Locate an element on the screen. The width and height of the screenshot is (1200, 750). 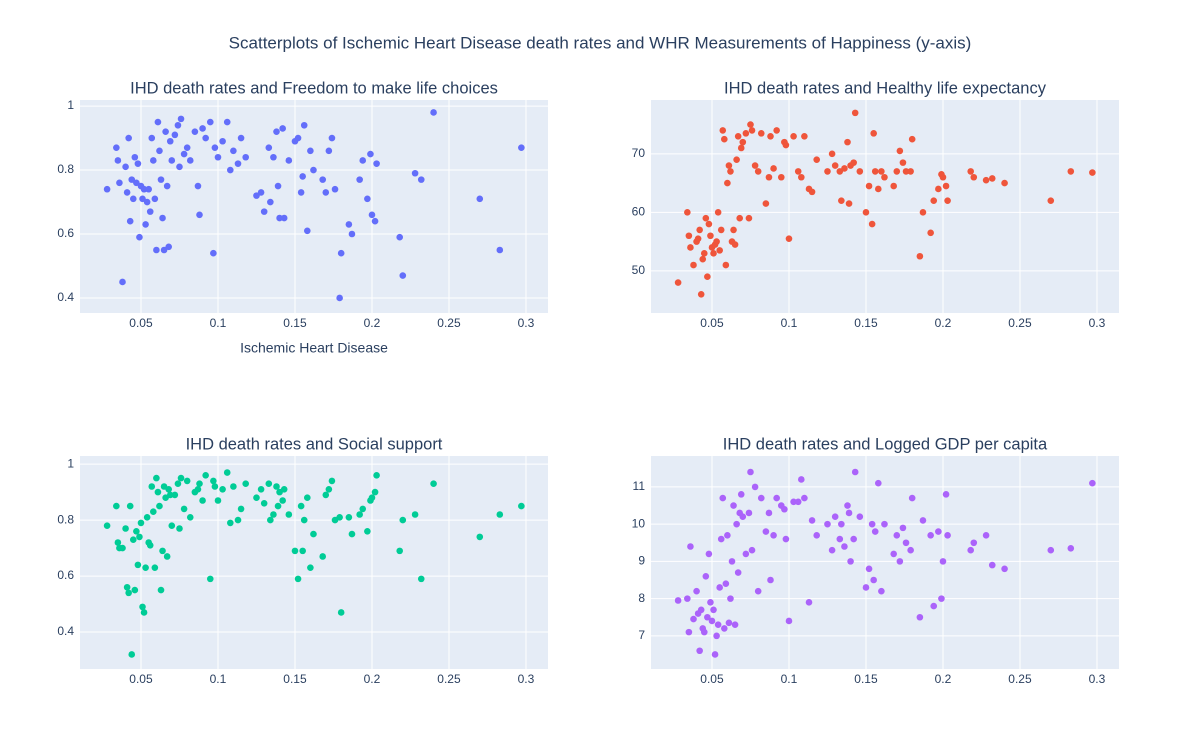
y-tick-label: 10 is located at coordinates (639, 523).